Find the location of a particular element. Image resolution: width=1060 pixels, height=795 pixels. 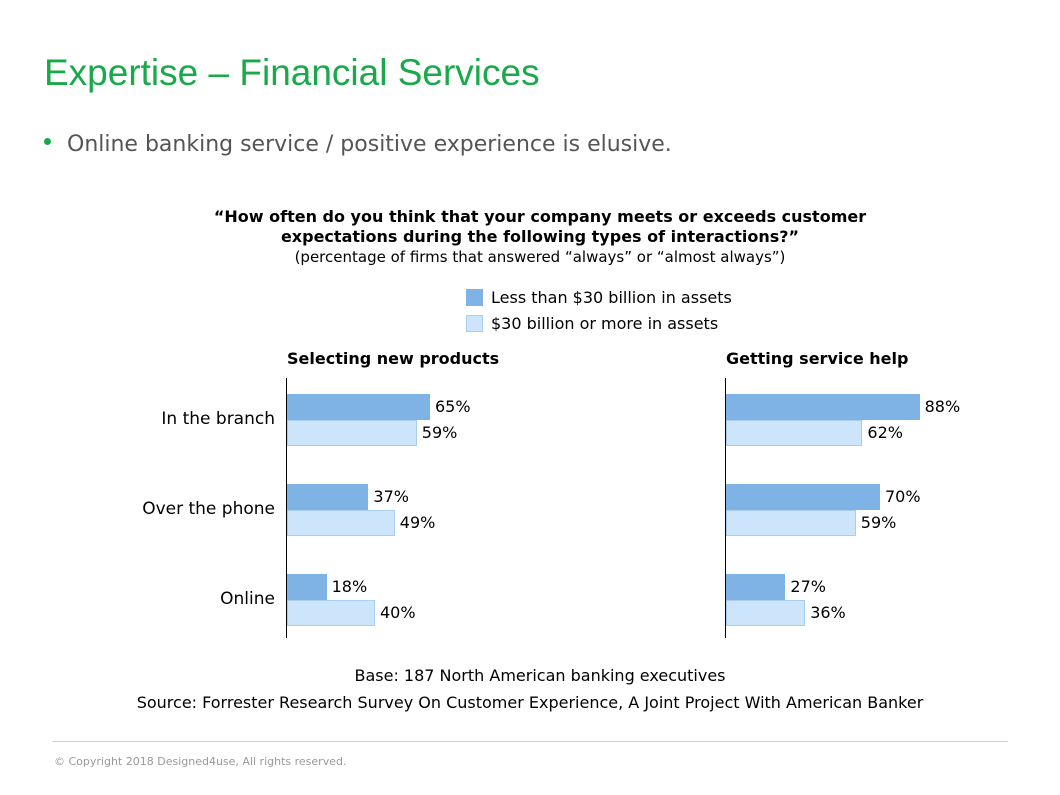

panel-title-selecting-products: Selecting new products is located at coordinates (393, 358).